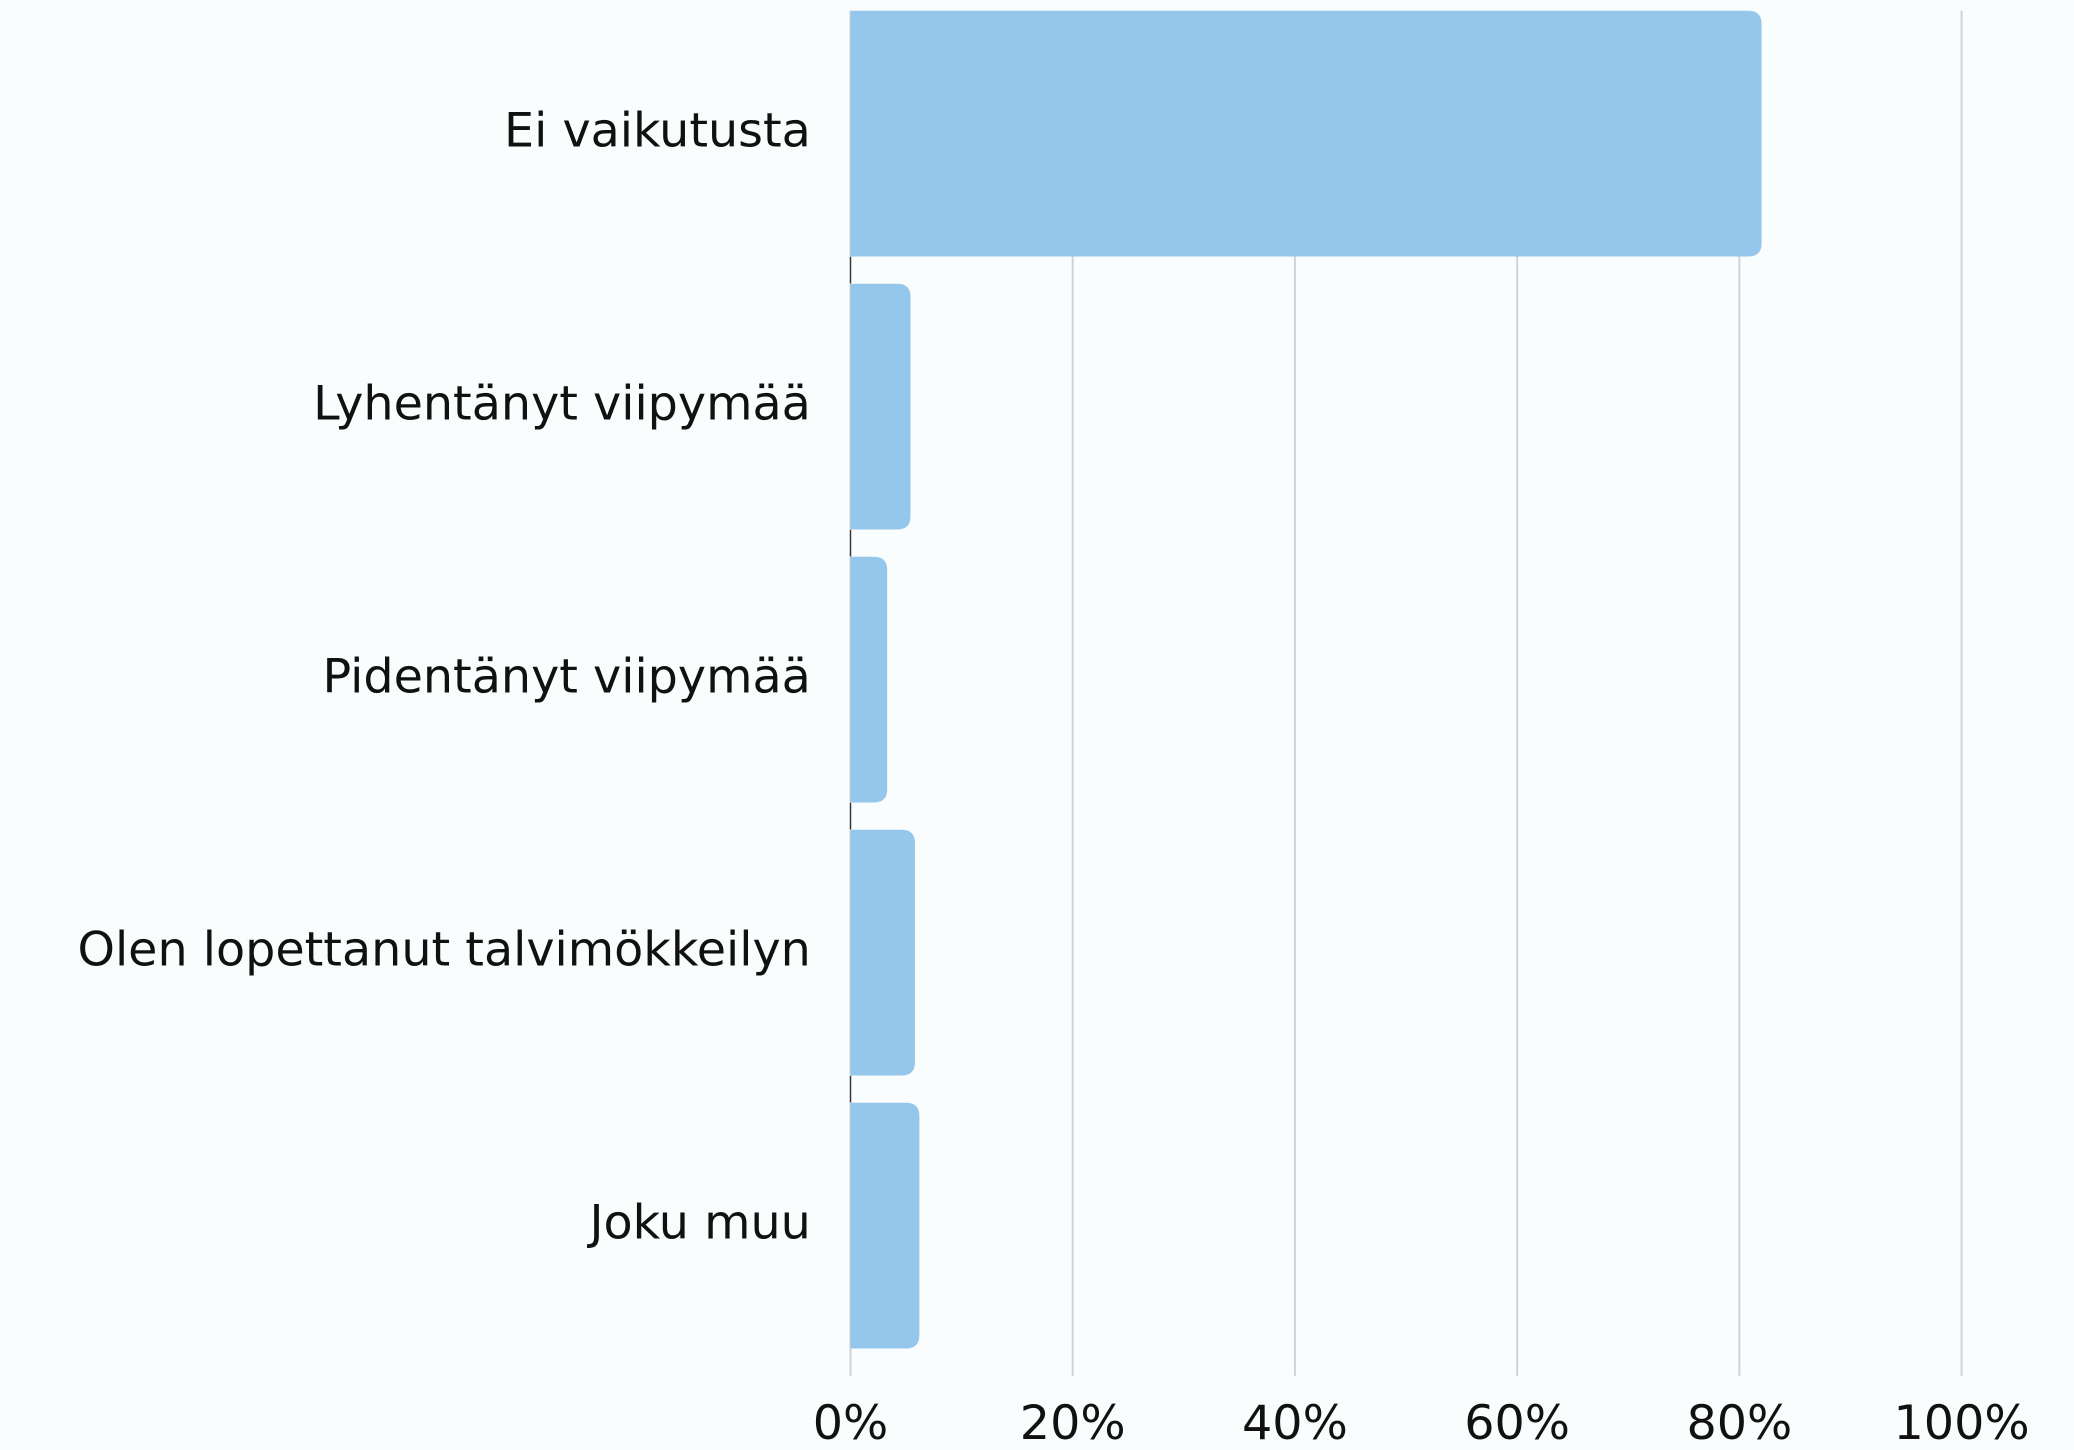 This screenshot has width=2074, height=1450. What do you see at coordinates (562, 404) in the screenshot?
I see `y-tick-label: Lyhentänyt viipymää` at bounding box center [562, 404].